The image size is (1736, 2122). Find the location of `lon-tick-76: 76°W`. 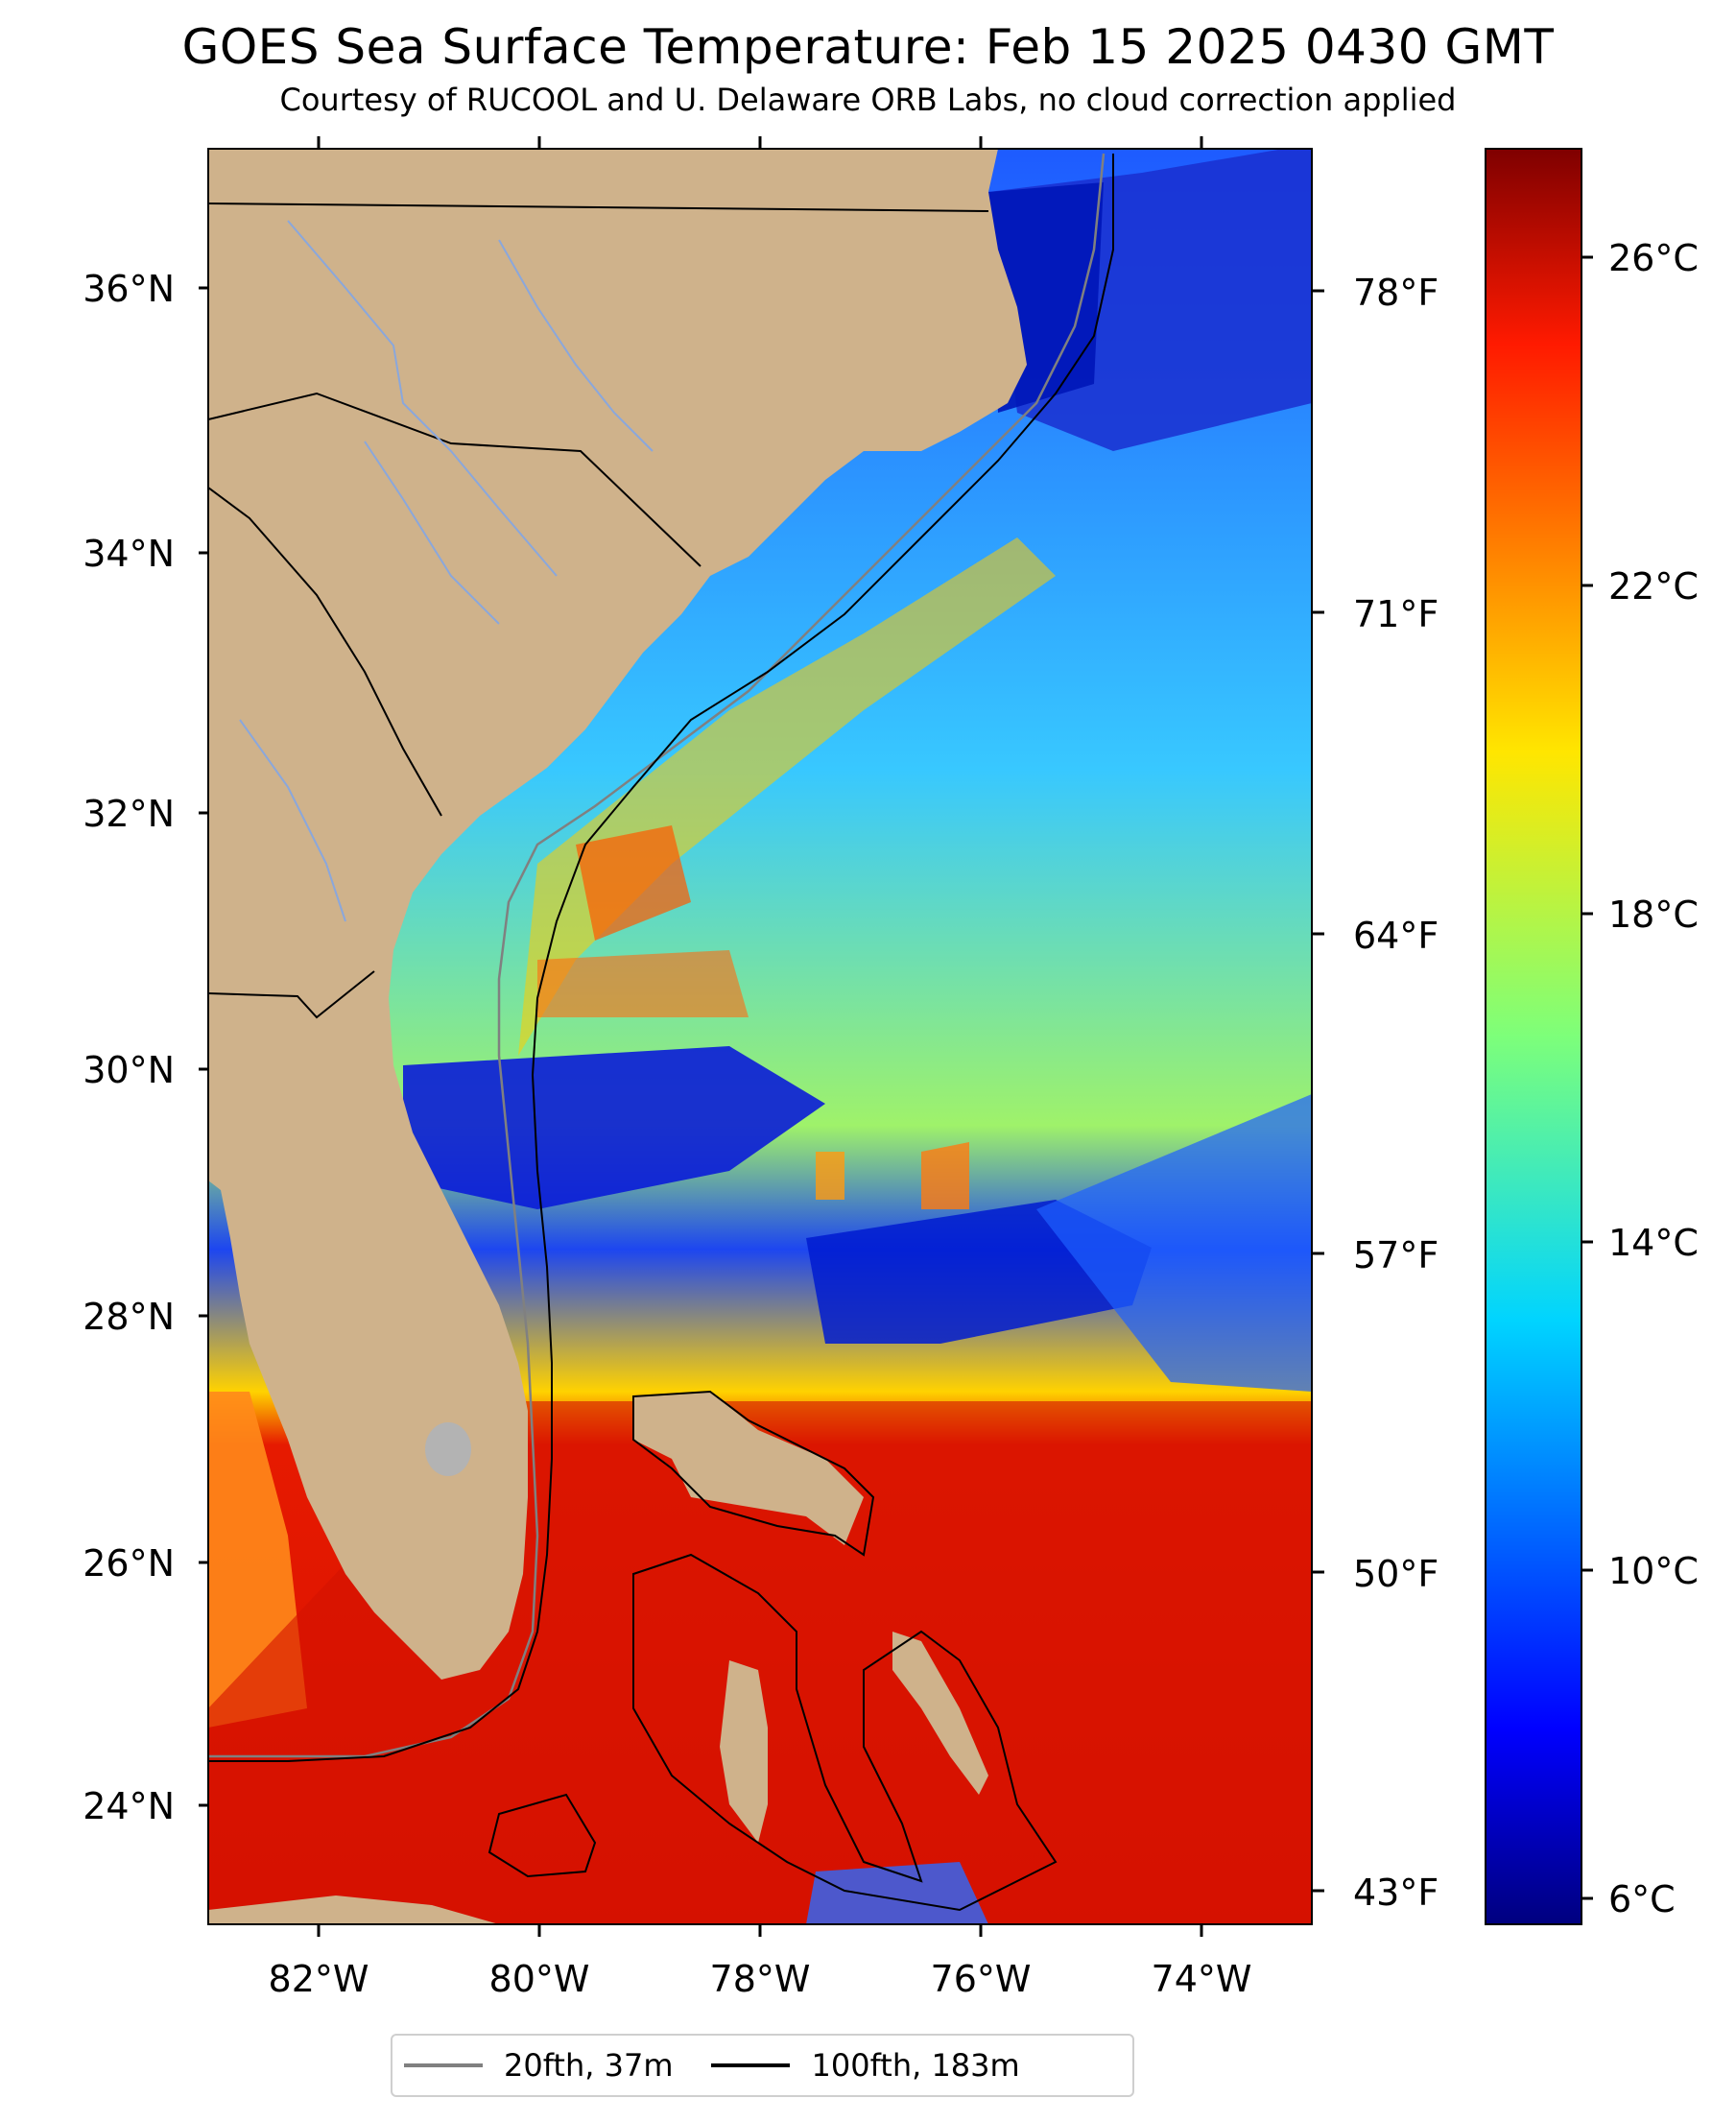

lon-tick-76: 76°W is located at coordinates (981, 1979).